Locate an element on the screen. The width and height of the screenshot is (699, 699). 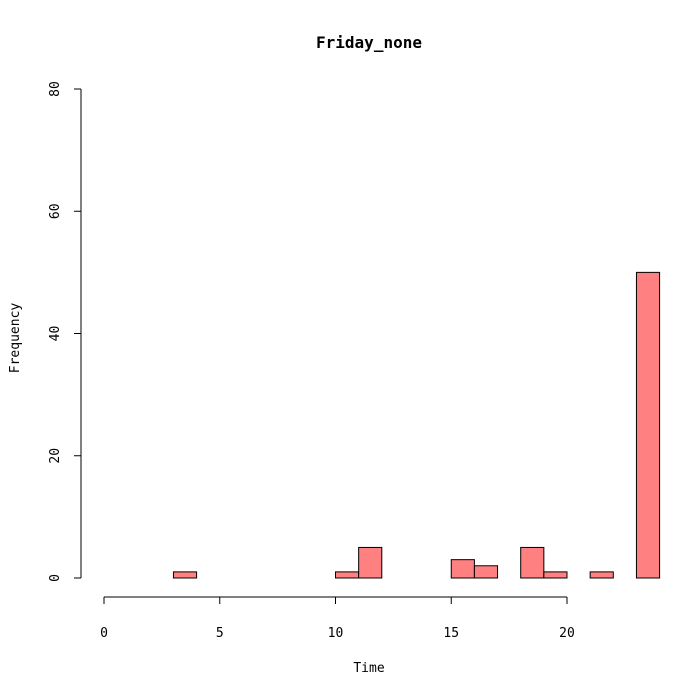
y-tick-label: 60 is located at coordinates (55, 211).